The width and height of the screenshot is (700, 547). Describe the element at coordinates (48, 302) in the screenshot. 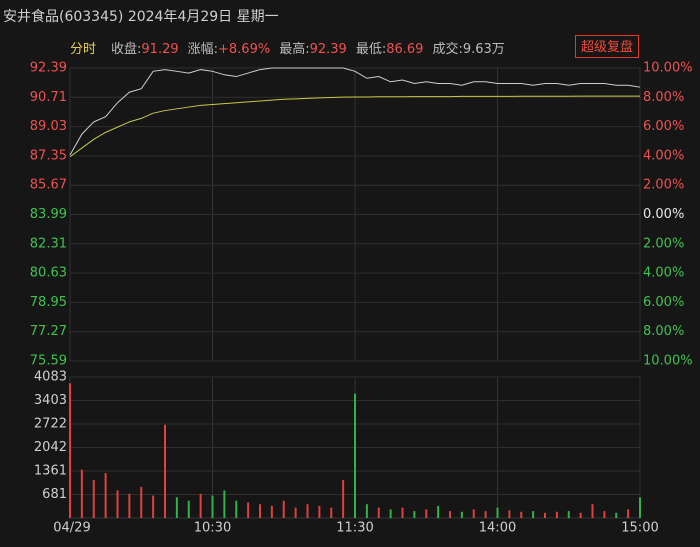

I see `y-tick-label: 78.95` at that location.